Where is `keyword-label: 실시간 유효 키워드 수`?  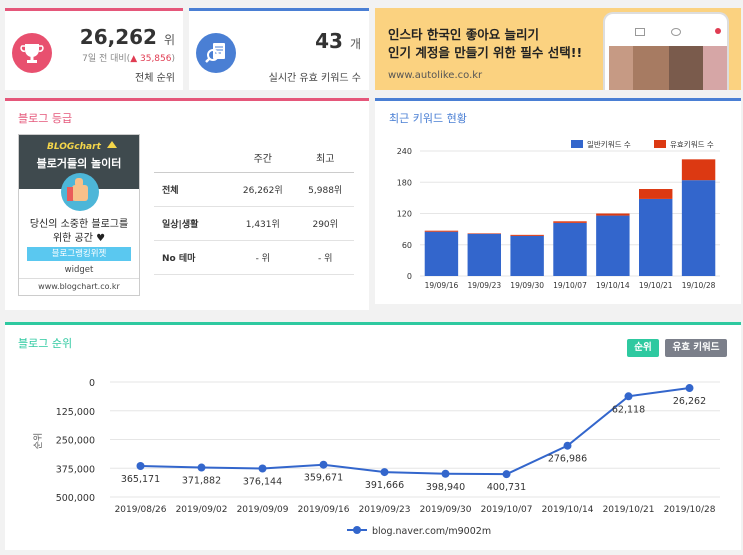
keyword-label: 실시간 유효 키워드 수 is located at coordinates (314, 78).